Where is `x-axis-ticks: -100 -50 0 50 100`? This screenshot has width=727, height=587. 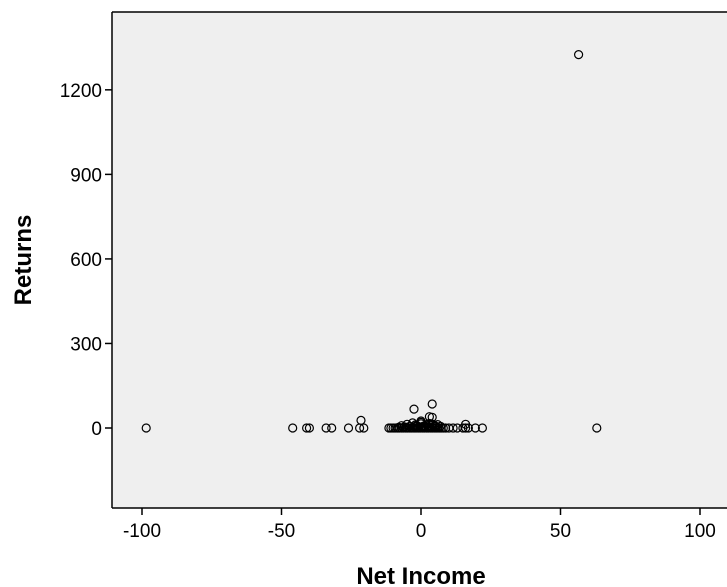
x-axis-ticks: -100 -50 0 50 100 is located at coordinates (419, 525).